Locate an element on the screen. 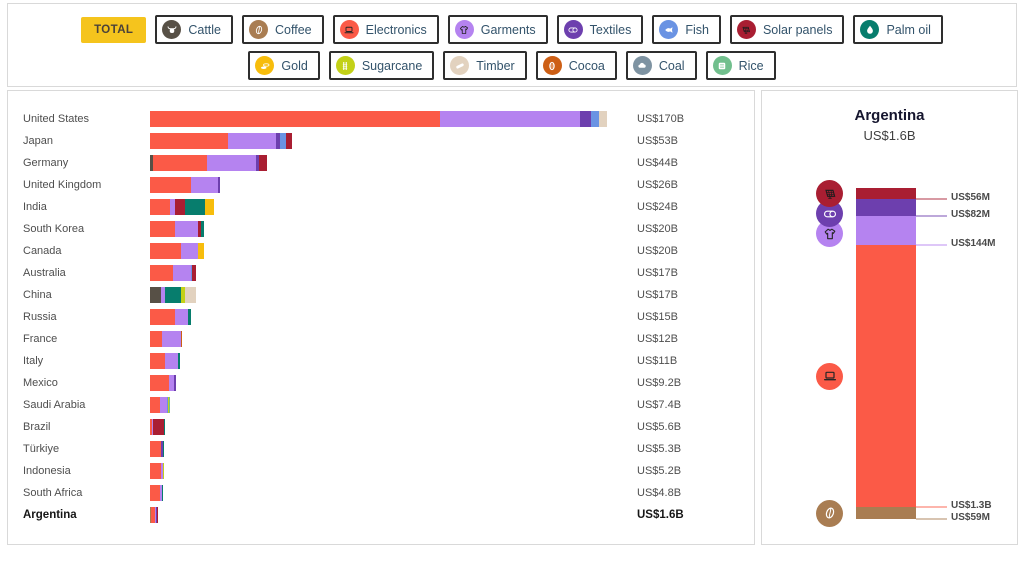  filter-button-timber: Timber is located at coordinates (485, 65).